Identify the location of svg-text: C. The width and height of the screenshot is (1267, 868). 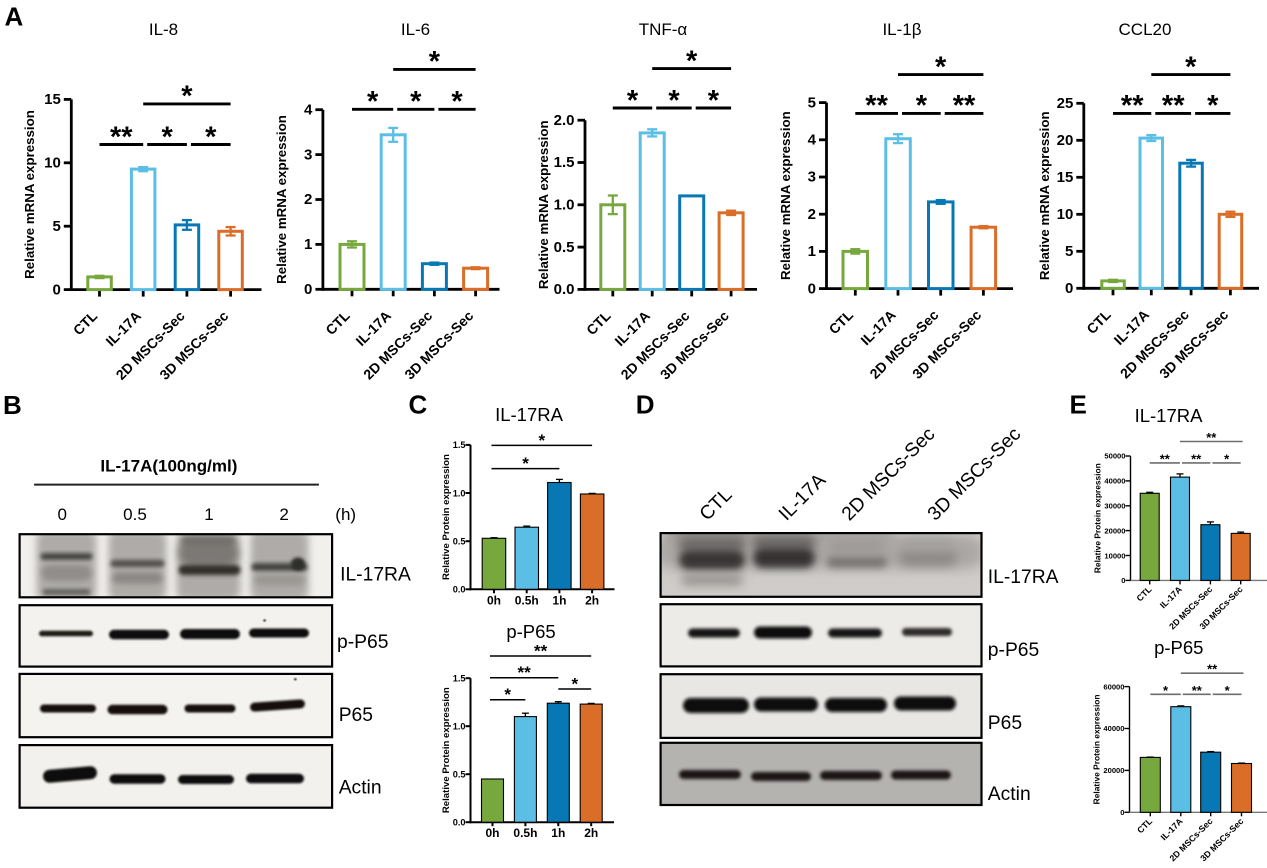
(418, 405).